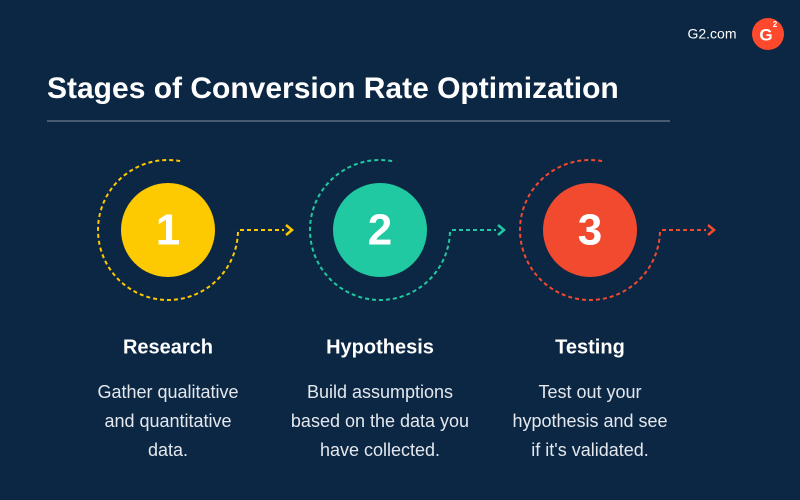  I want to click on stage-description: and quantitative, so click(167, 421).